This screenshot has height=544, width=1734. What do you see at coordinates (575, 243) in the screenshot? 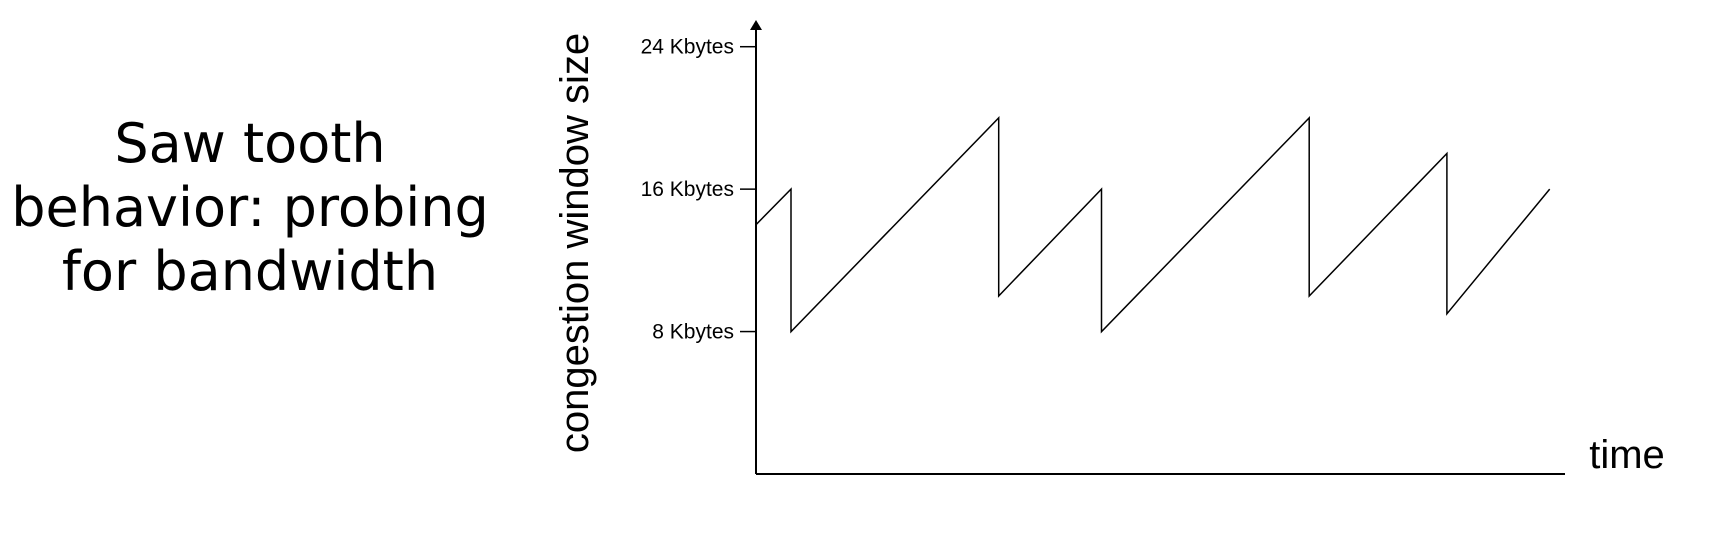
I see `y-axis-label: congestion window size` at bounding box center [575, 243].